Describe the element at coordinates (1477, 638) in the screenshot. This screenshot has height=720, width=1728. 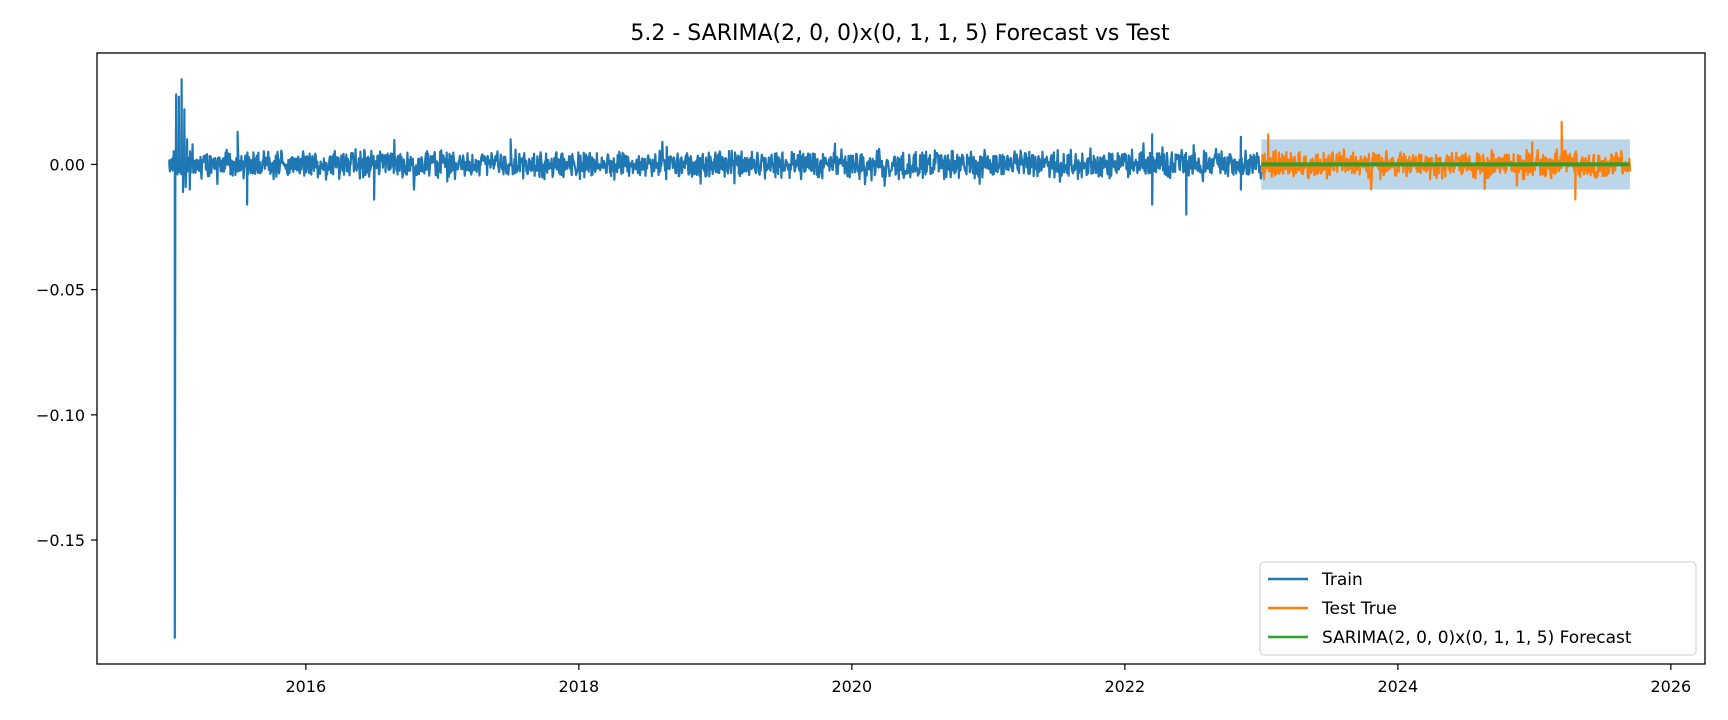
I see `legend-label: SARIMA(2, 0, 0)x(0, 1, 1, 5) Forecast` at that location.